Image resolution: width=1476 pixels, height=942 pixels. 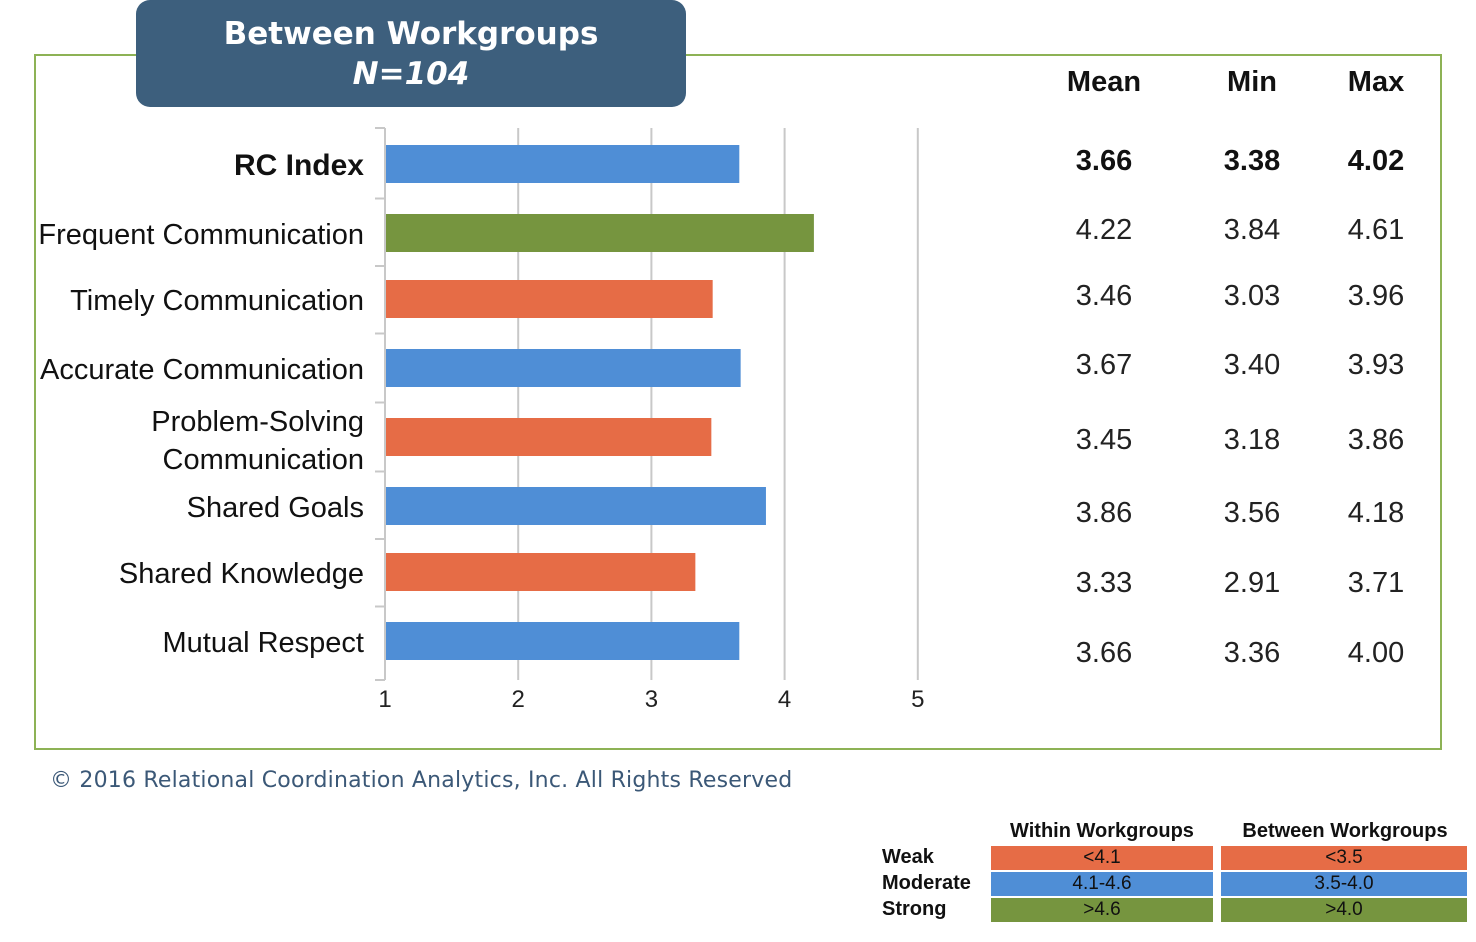 I want to click on max-header: Max, so click(x=1376, y=82).